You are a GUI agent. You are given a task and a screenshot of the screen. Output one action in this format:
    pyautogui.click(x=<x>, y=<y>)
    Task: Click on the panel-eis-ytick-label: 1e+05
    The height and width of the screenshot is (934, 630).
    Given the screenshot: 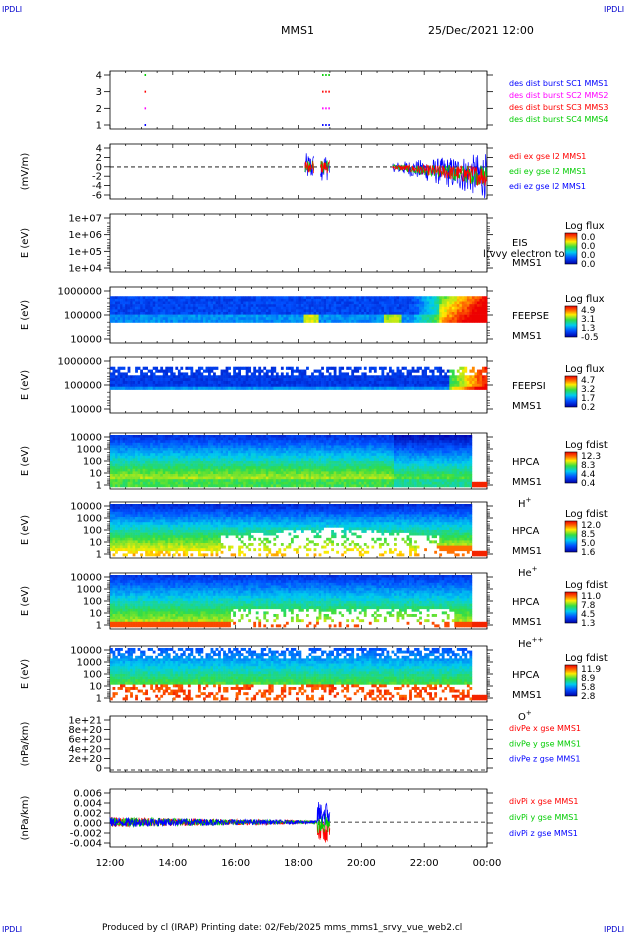 What is the action you would take?
    pyautogui.click(x=85, y=252)
    